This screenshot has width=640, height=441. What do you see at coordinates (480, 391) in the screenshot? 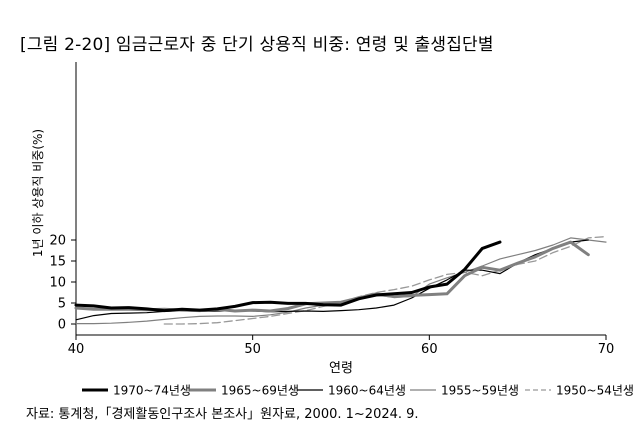
I see `legend-label: 1955~59년생` at bounding box center [480, 391].